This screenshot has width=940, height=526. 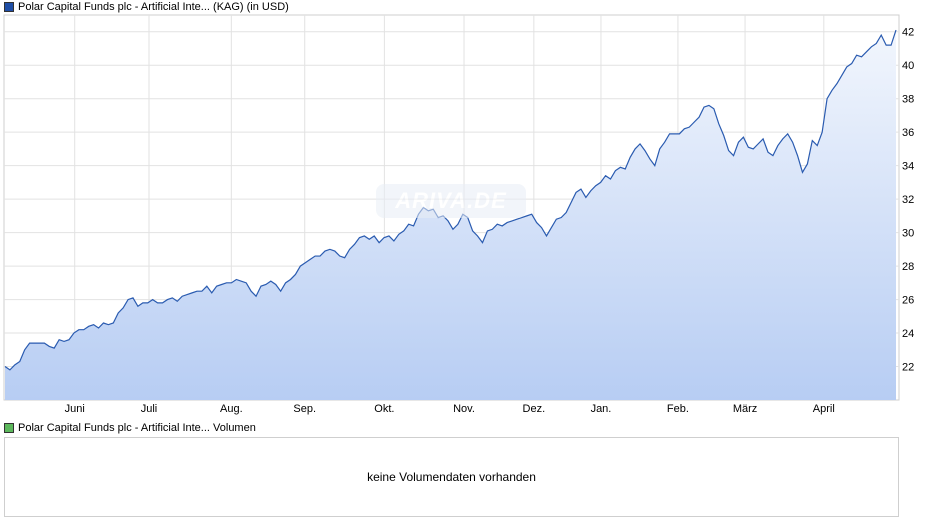 I want to click on volume-legend-swatch, so click(x=9, y=428).